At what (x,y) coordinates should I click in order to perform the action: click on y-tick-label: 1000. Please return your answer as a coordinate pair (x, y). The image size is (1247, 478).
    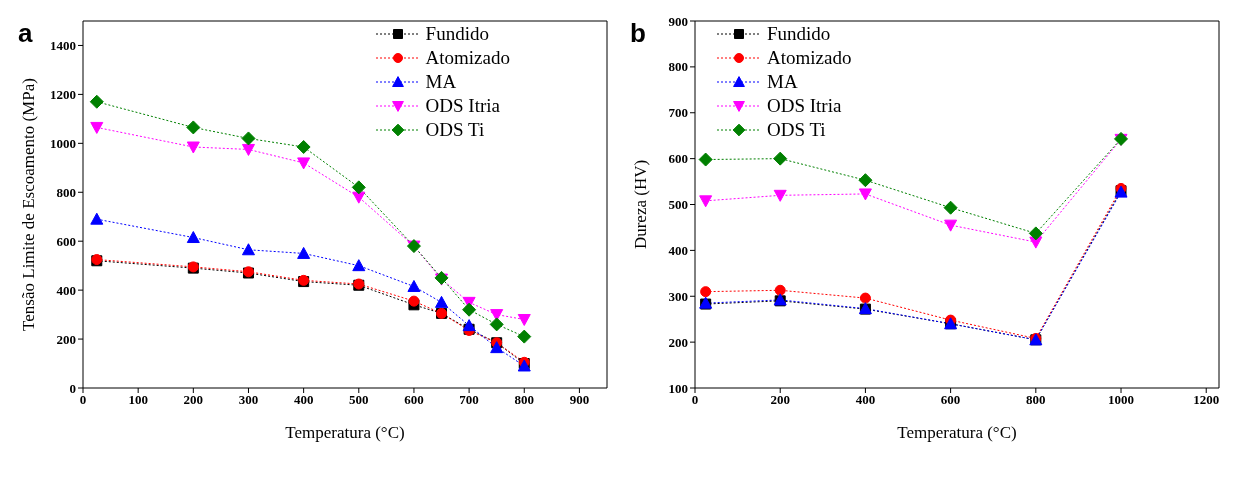
    Looking at the image, I should click on (63, 143).